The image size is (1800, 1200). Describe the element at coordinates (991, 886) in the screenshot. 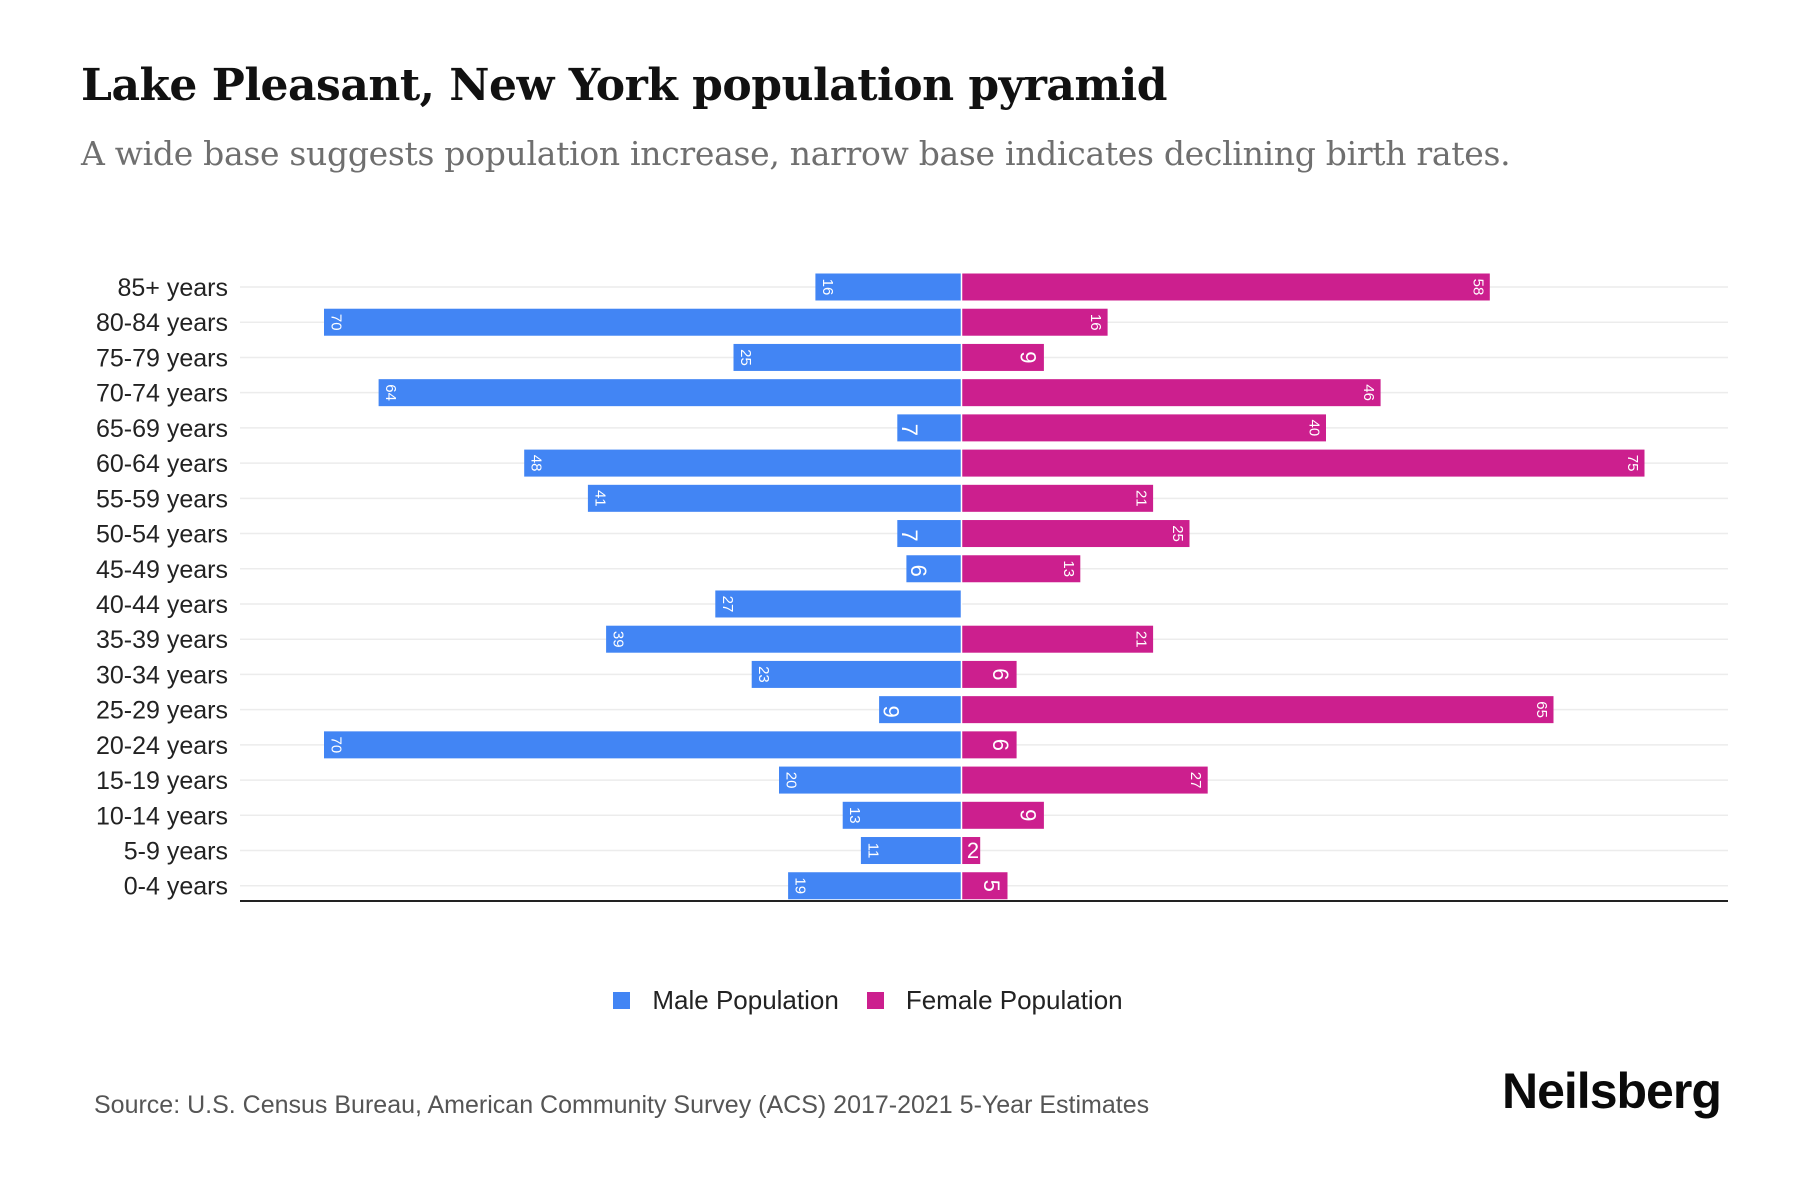

I see `female-bar-label: 5` at that location.